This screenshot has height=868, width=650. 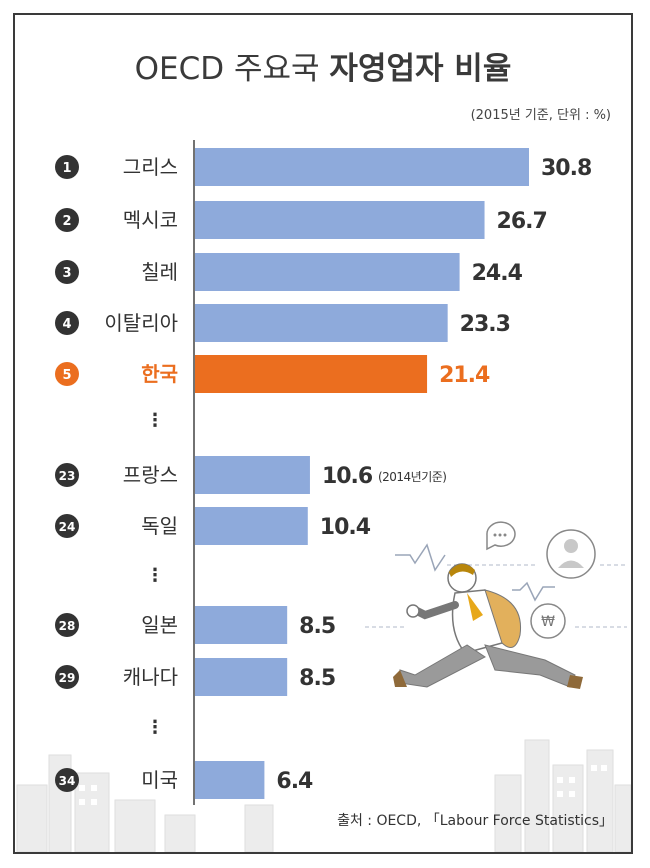 I want to click on value-label: 10.6, so click(x=347, y=476).